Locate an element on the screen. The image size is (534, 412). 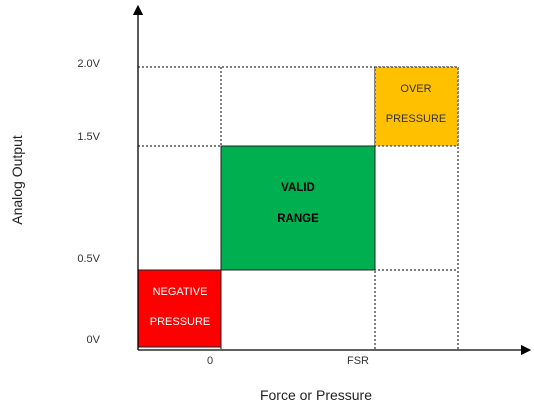
y-tick-label: 0V is located at coordinates (94, 340).